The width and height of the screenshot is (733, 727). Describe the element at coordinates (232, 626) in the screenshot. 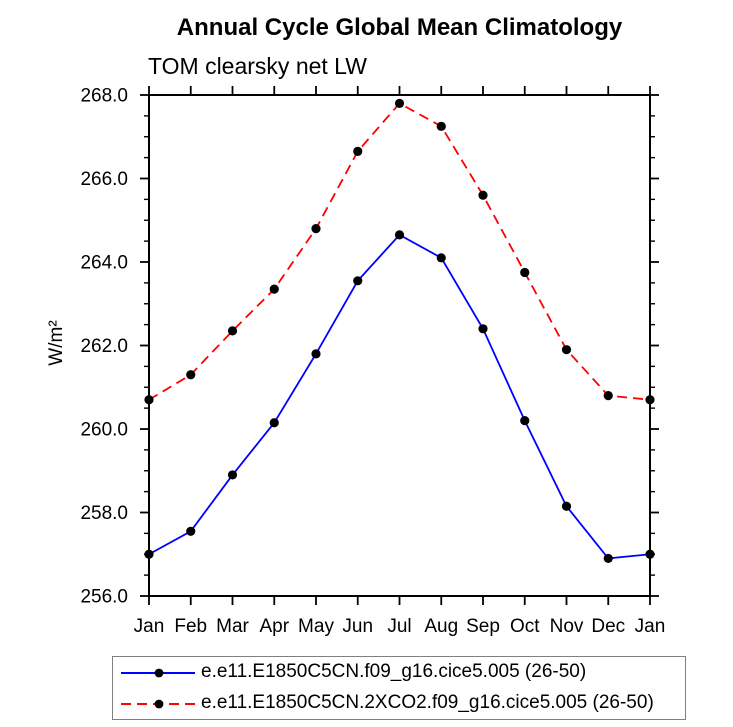

I see `x-axis-tick-label: Mar` at that location.